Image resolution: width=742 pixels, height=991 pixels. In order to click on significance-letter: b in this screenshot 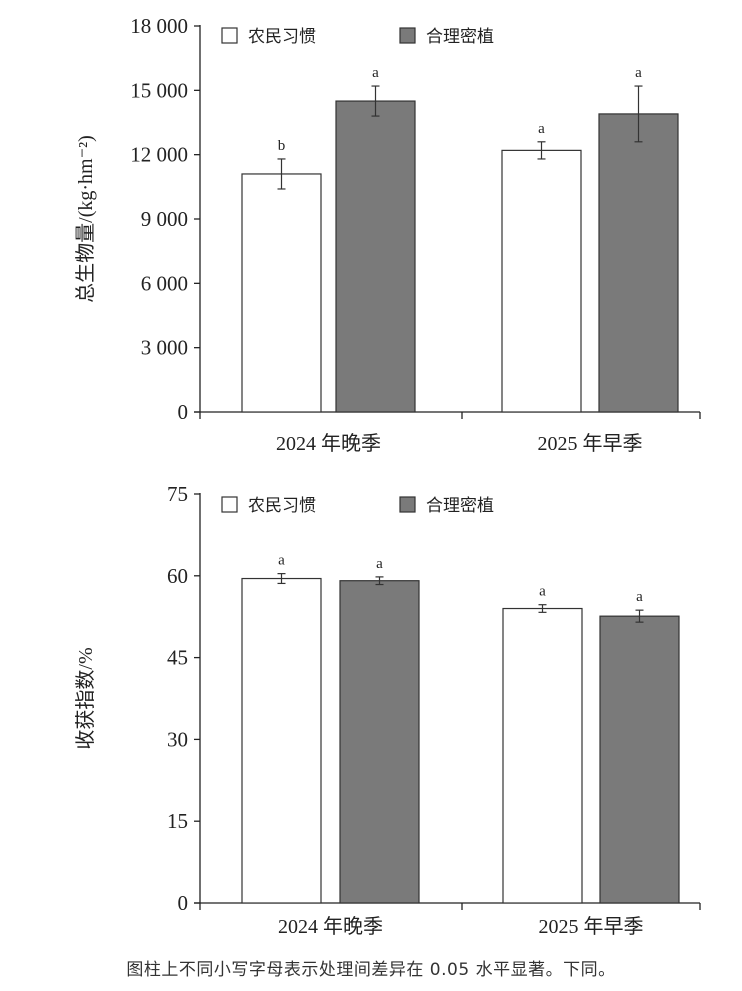, I will do `click(282, 146)`.